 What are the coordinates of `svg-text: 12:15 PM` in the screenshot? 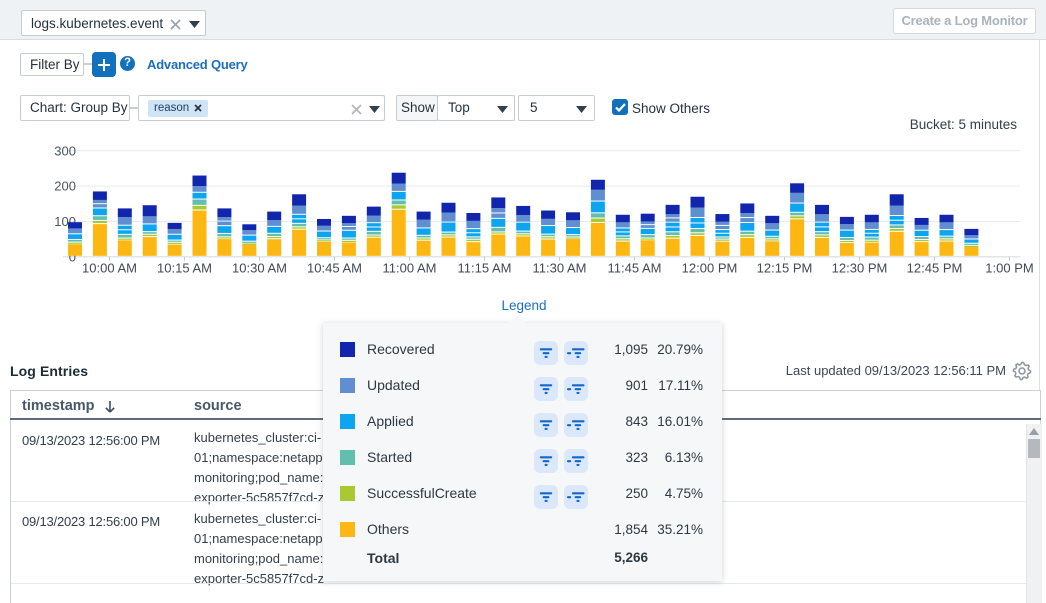 It's located at (785, 268).